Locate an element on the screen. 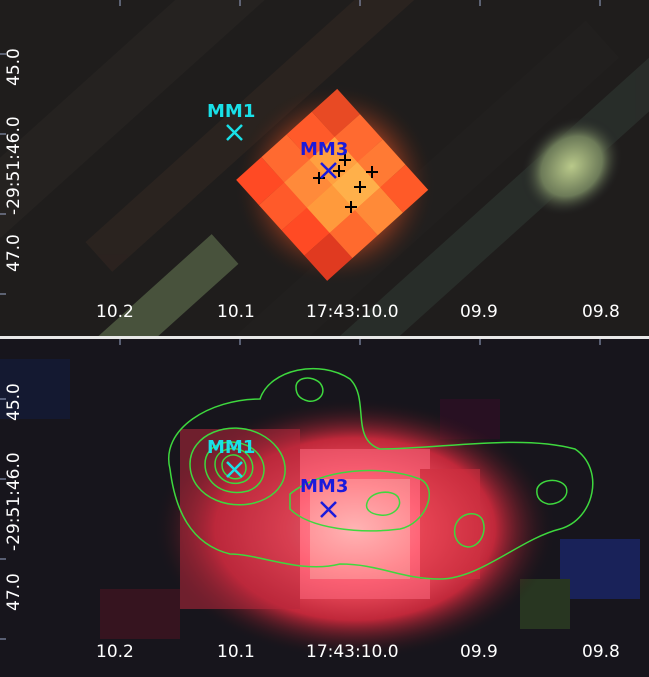 The width and height of the screenshot is (649, 677). plus-markers is located at coordinates (345, 183).